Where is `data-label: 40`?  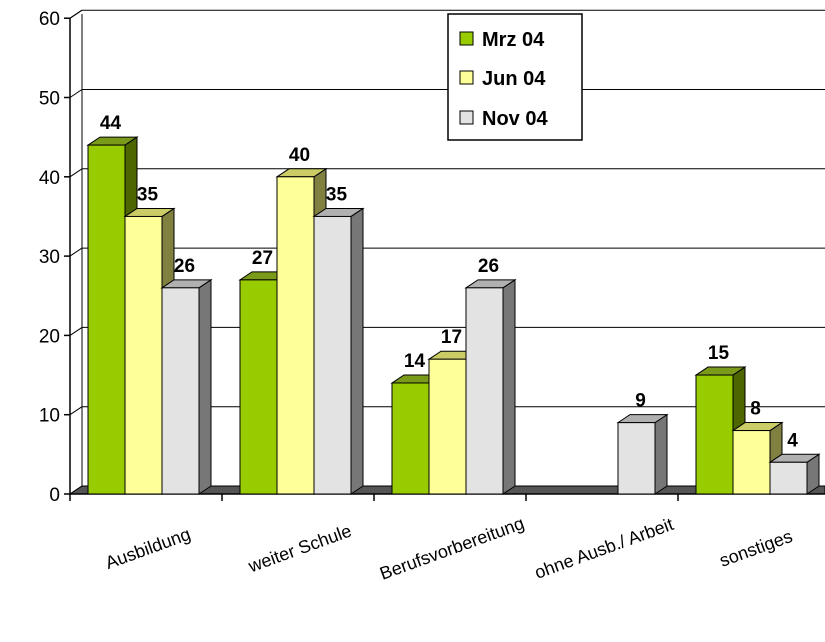 data-label: 40 is located at coordinates (299, 155).